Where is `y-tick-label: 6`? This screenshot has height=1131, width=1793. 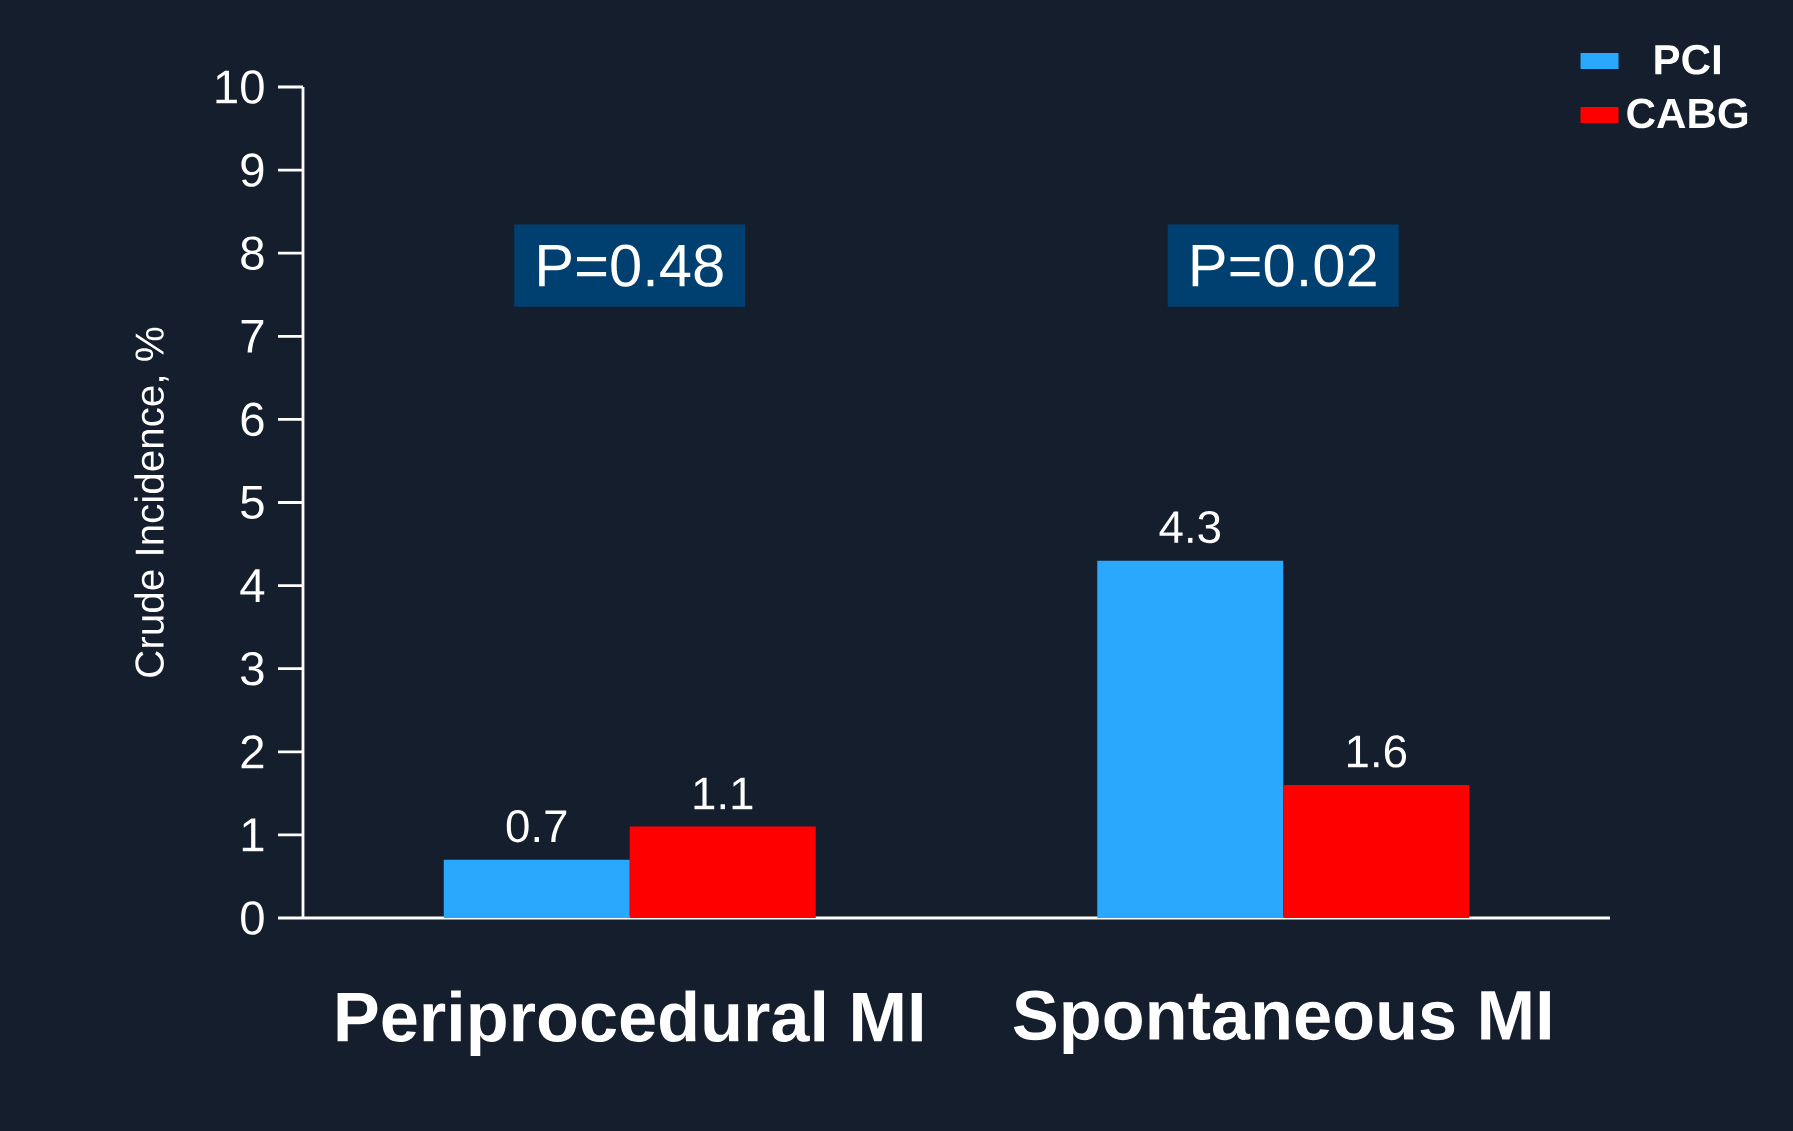 y-tick-label: 6 is located at coordinates (252, 419).